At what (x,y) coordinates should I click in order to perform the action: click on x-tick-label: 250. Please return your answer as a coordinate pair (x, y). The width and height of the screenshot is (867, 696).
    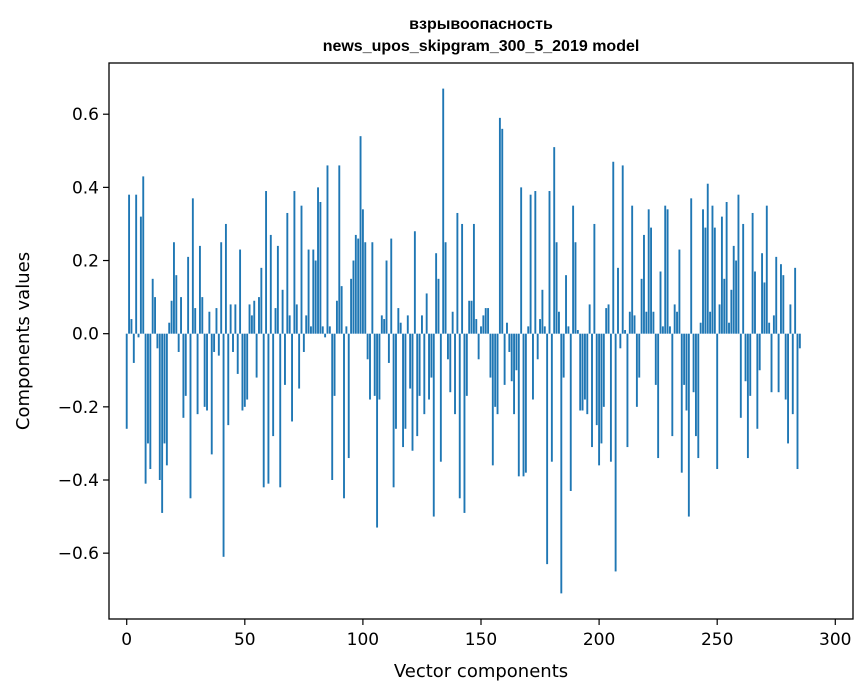
    Looking at the image, I should click on (717, 640).